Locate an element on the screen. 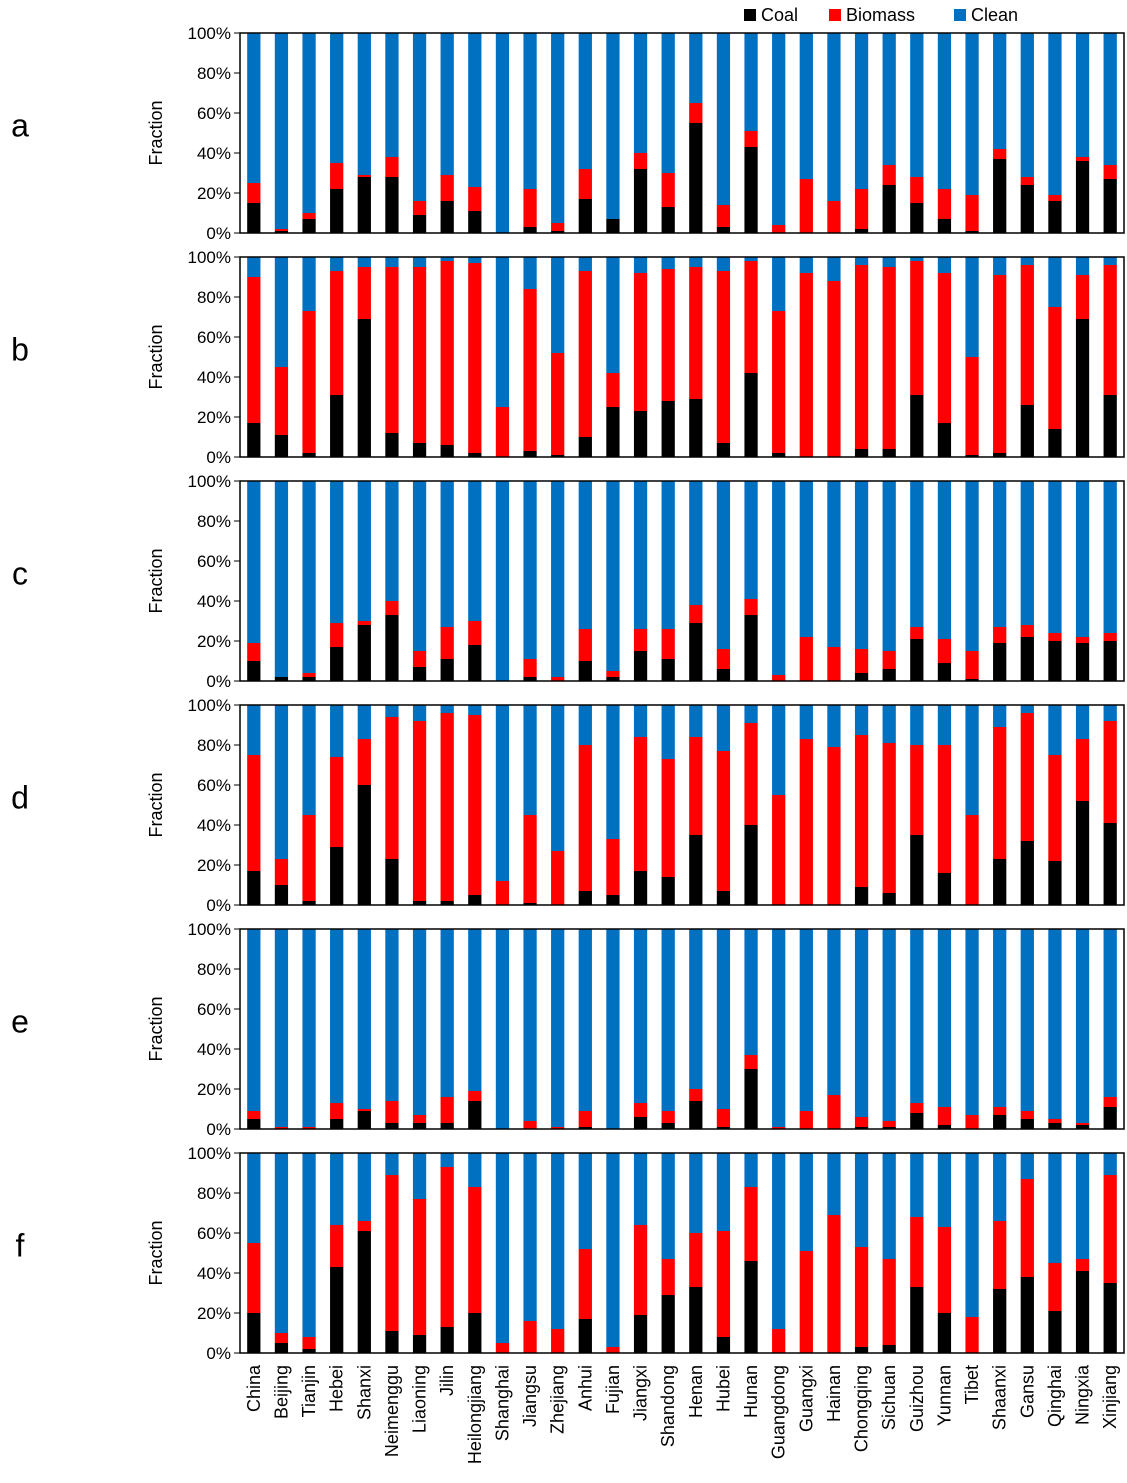  bar-segment-coal-jilin is located at coordinates (447, 1126).